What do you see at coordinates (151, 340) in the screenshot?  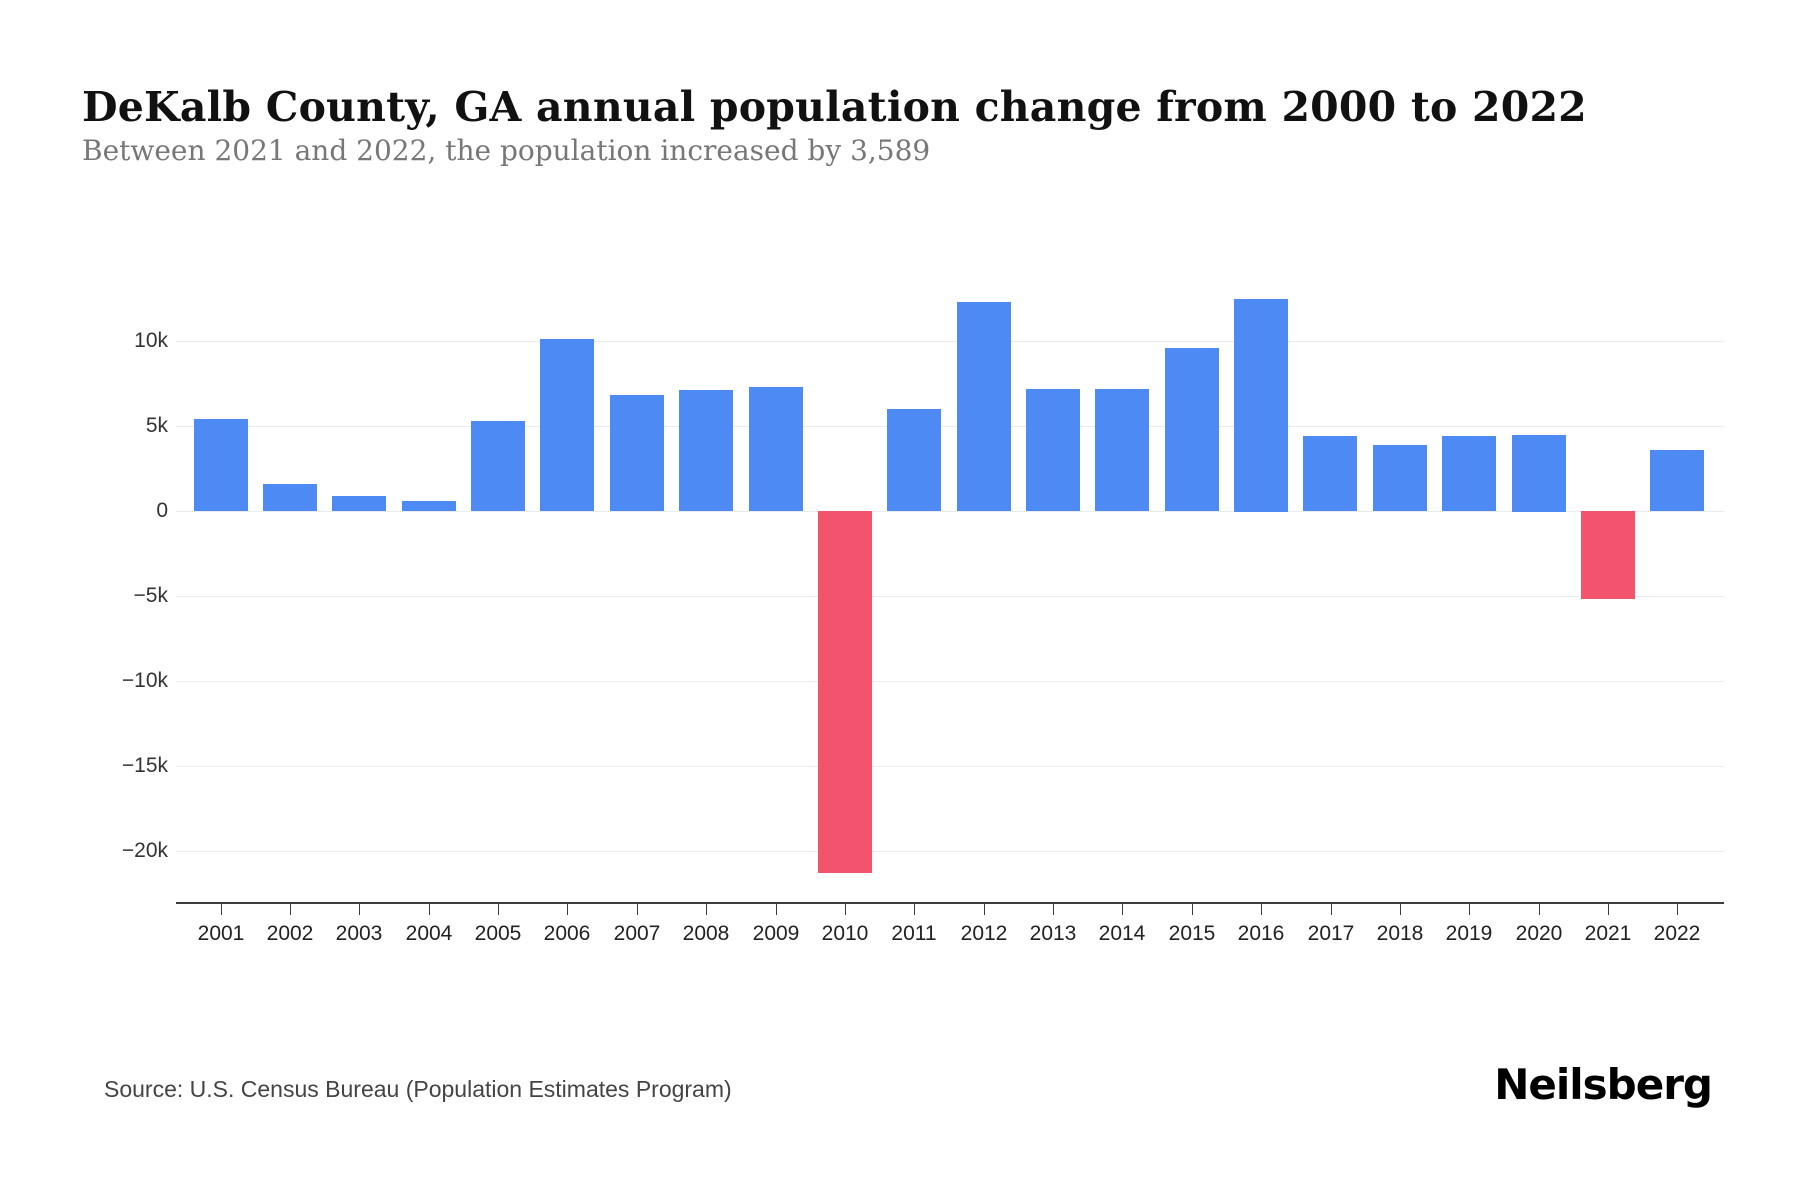 I see `y-axis-tick-label: 10k` at bounding box center [151, 340].